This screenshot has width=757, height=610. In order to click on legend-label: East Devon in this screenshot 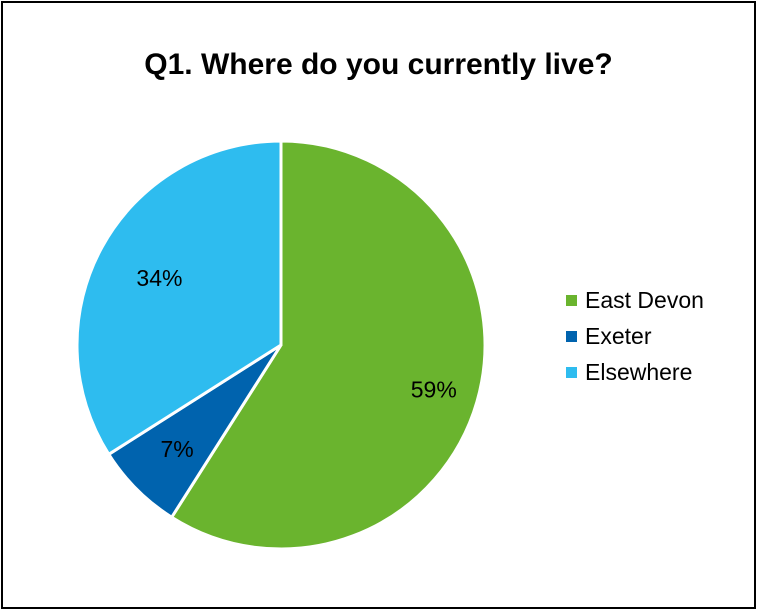, I will do `click(644, 299)`.